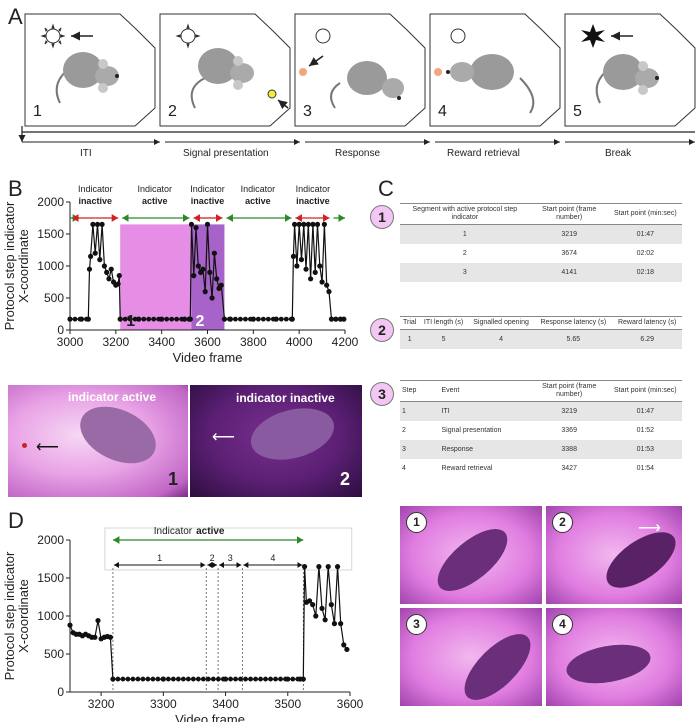 The height and width of the screenshot is (722, 700). Describe the element at coordinates (541, 468) in the screenshot. I see `table-row: 4 Reward retrieval 3427 01:54` at that location.